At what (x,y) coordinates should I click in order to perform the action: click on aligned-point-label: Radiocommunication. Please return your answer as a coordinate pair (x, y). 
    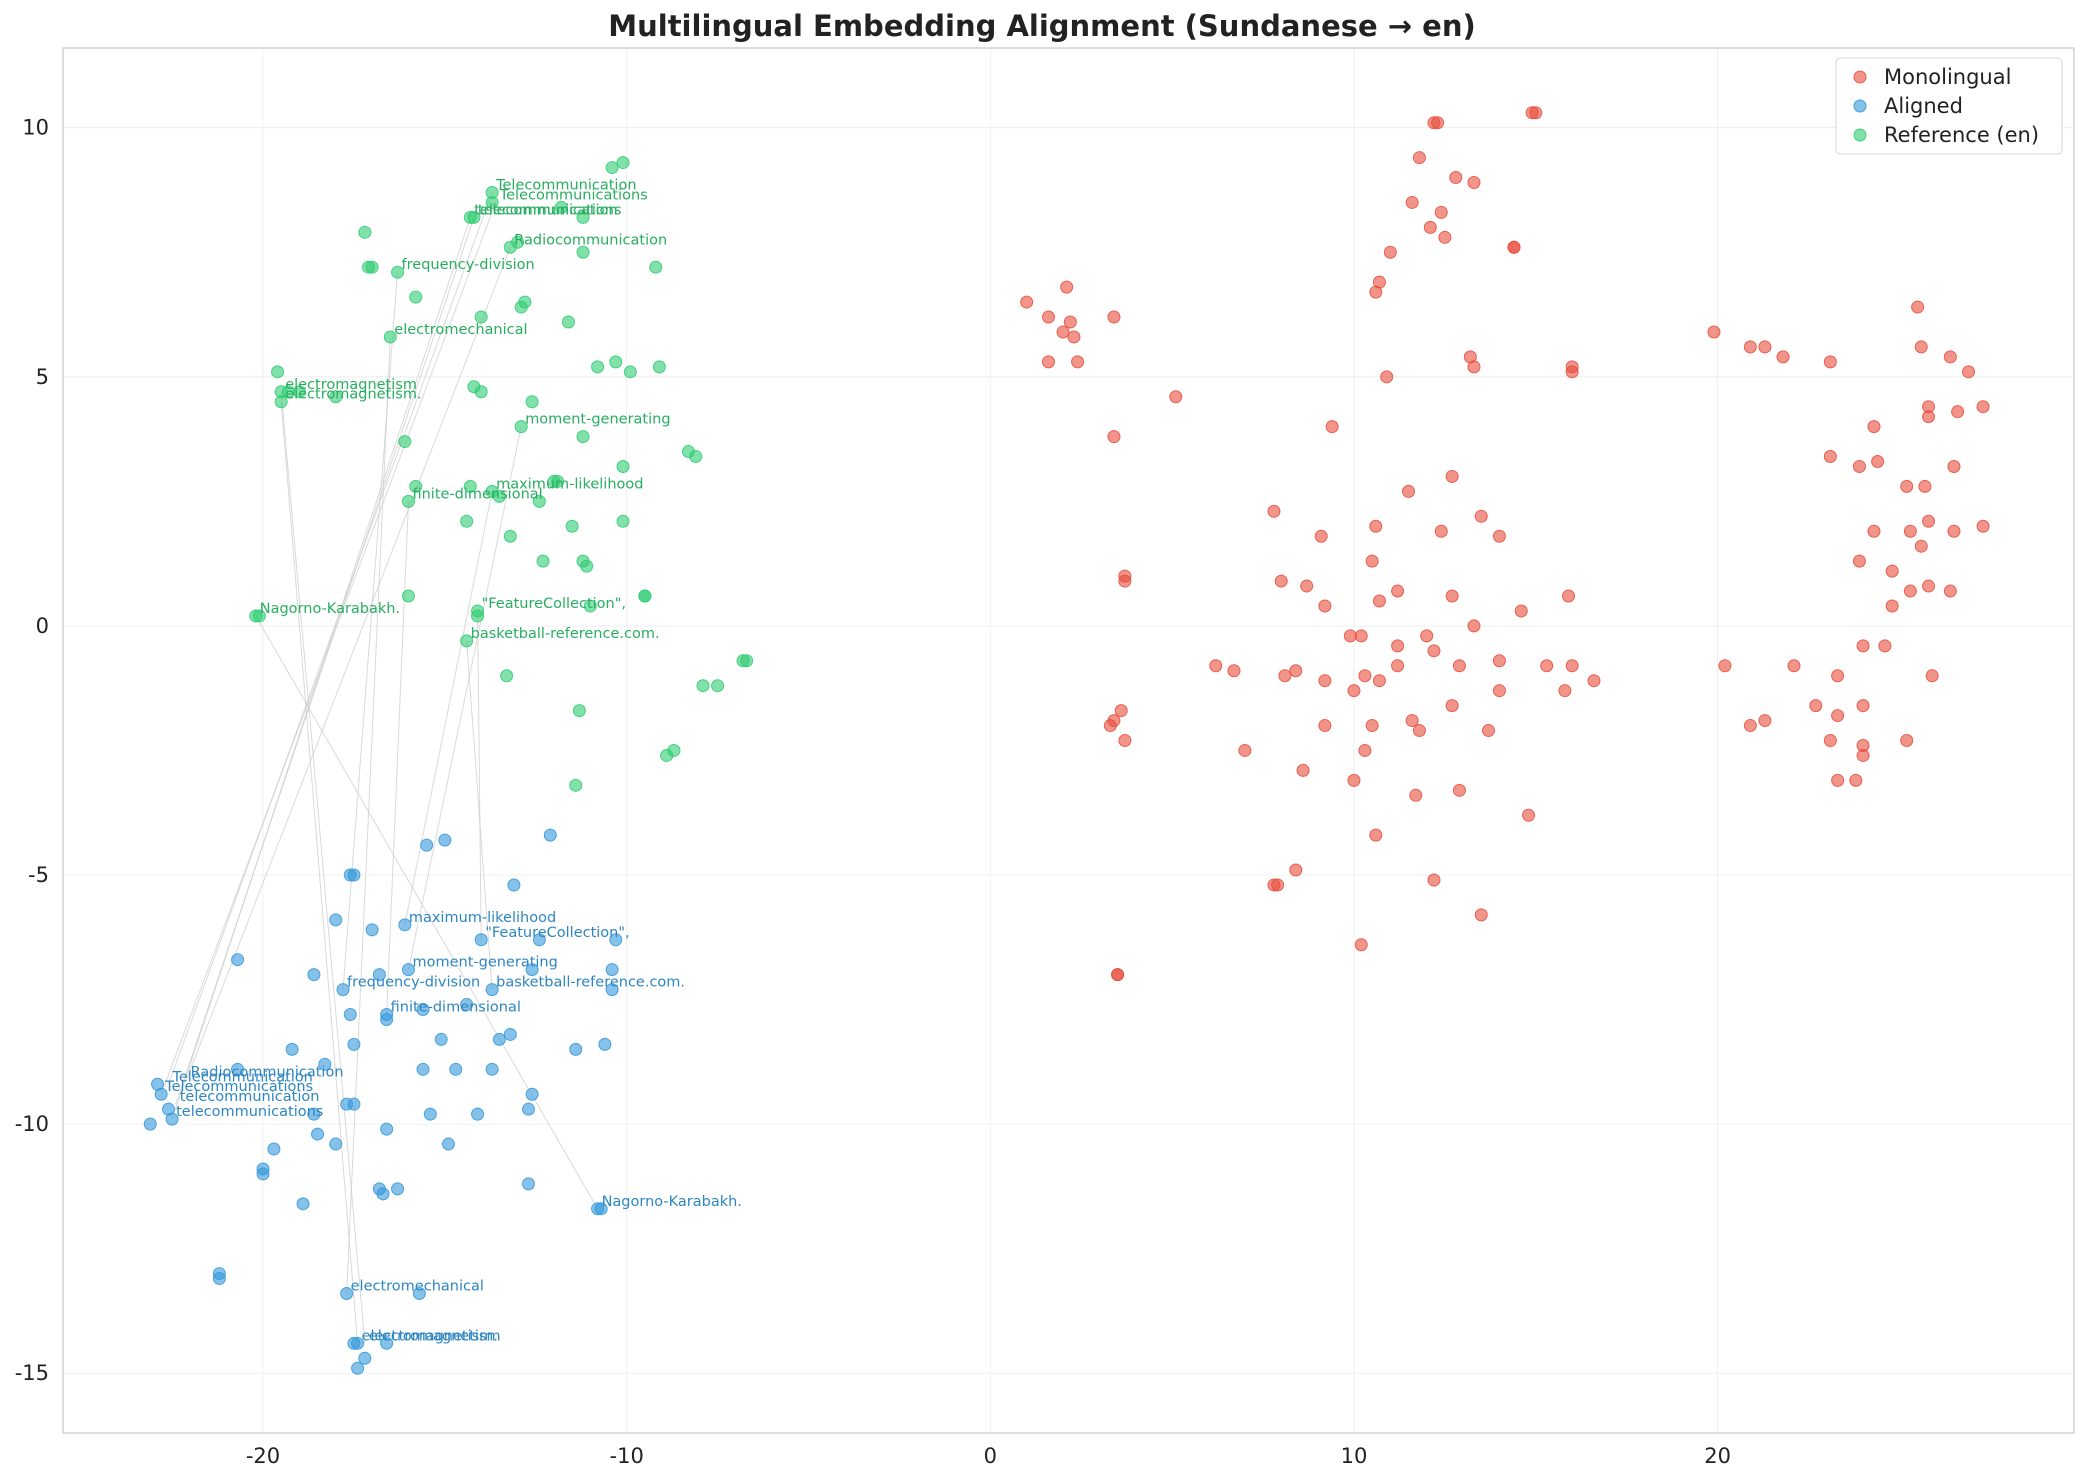
    Looking at the image, I should click on (267, 1072).